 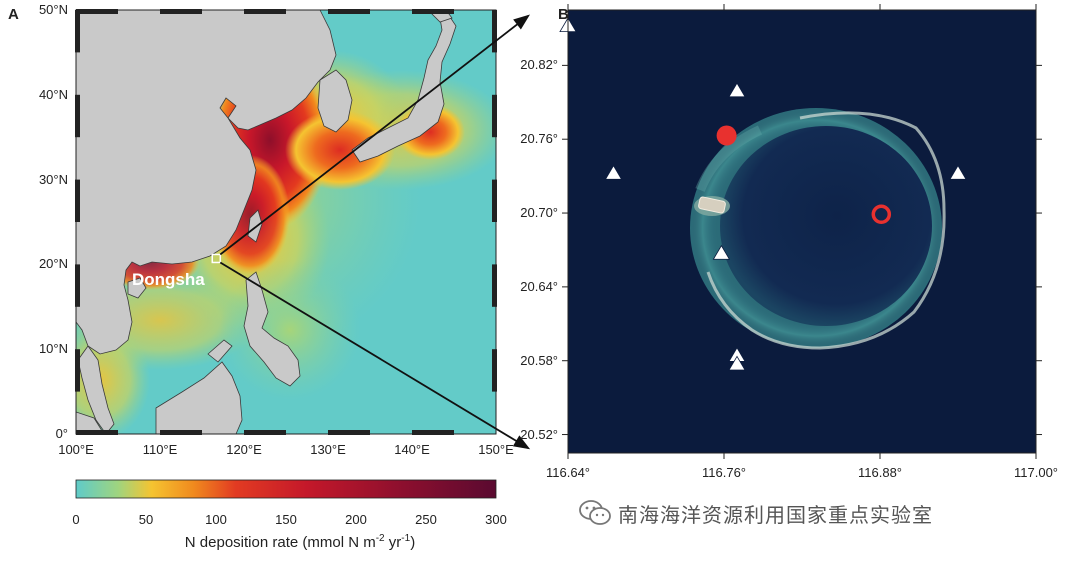 I want to click on panel-a-y-tick: 0°, so click(x=61, y=433).